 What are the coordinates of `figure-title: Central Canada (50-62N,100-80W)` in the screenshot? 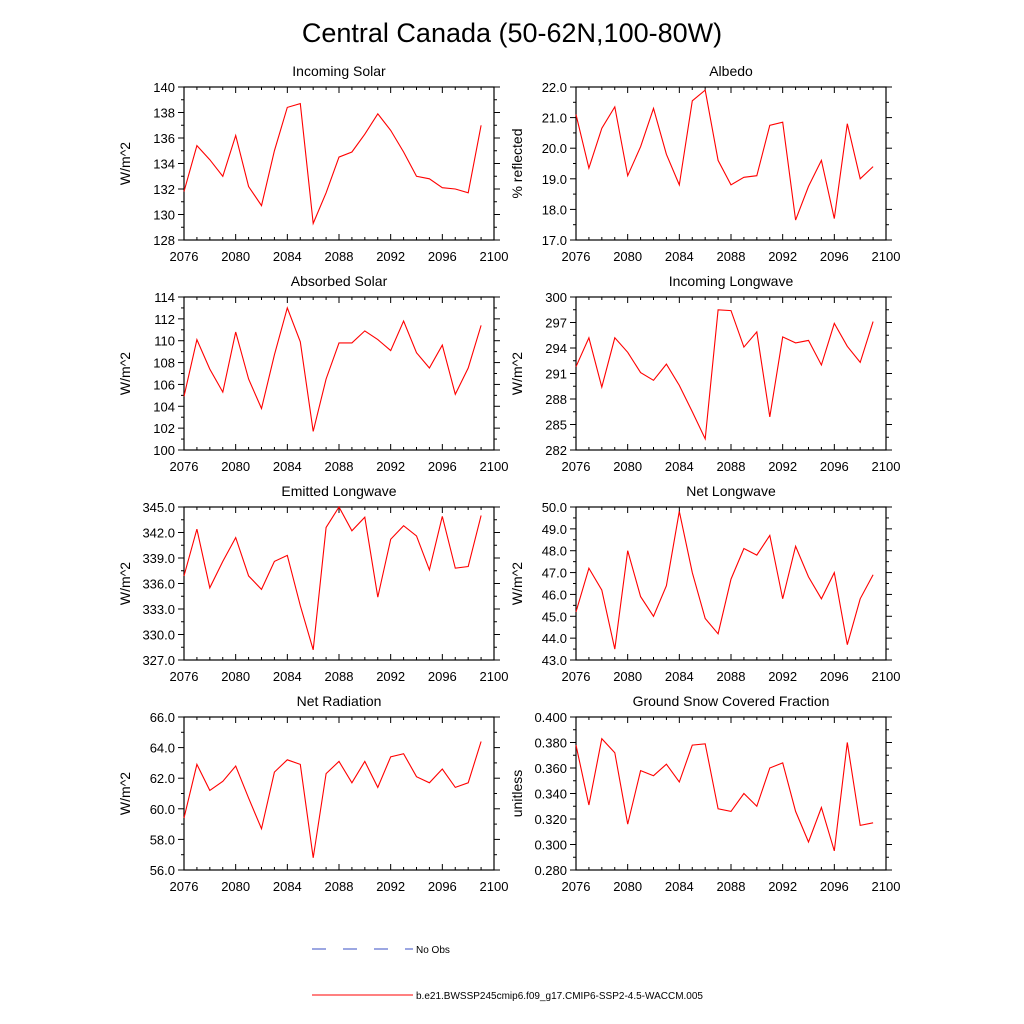 It's located at (512, 33).